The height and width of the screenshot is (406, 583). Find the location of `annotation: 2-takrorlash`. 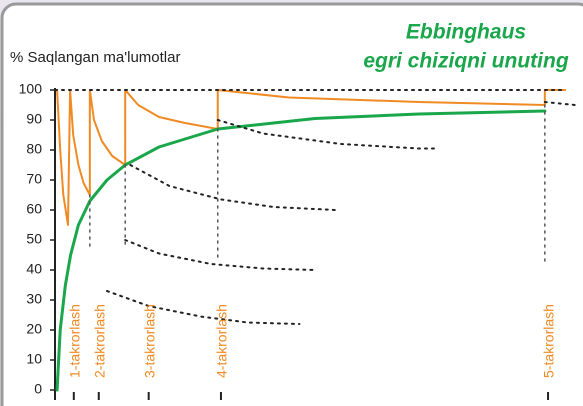

annotation: 2-takrorlash is located at coordinates (99, 341).